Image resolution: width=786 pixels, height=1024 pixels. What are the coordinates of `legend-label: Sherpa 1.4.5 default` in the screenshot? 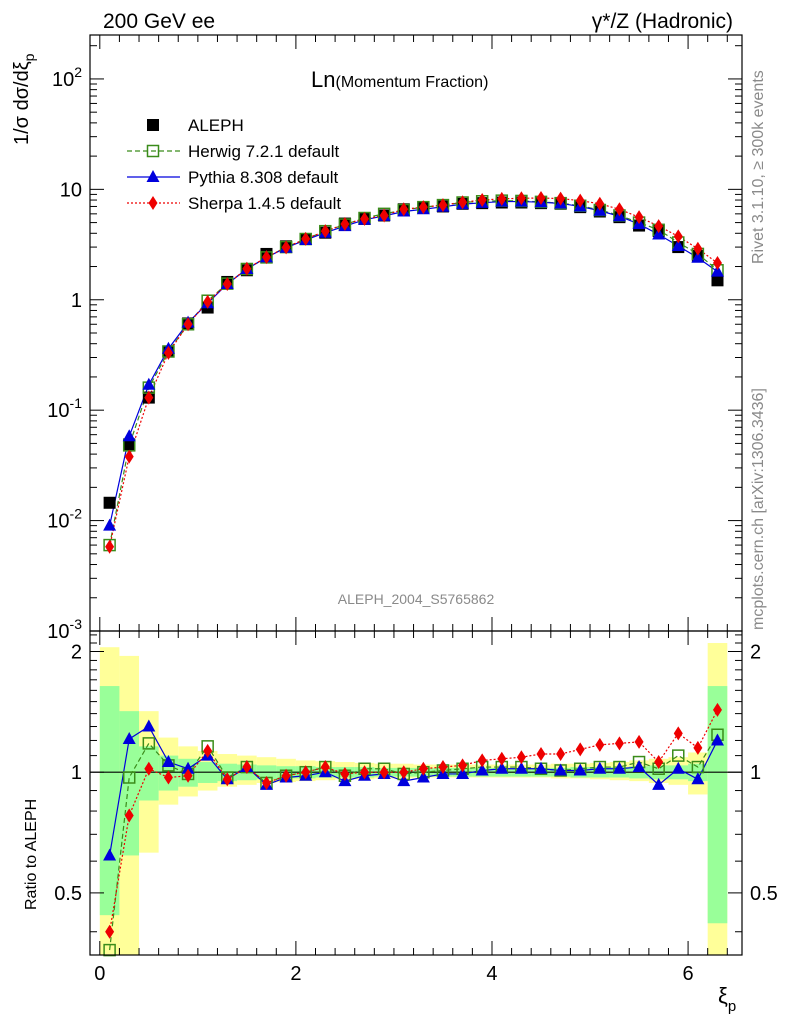 It's located at (264, 203).